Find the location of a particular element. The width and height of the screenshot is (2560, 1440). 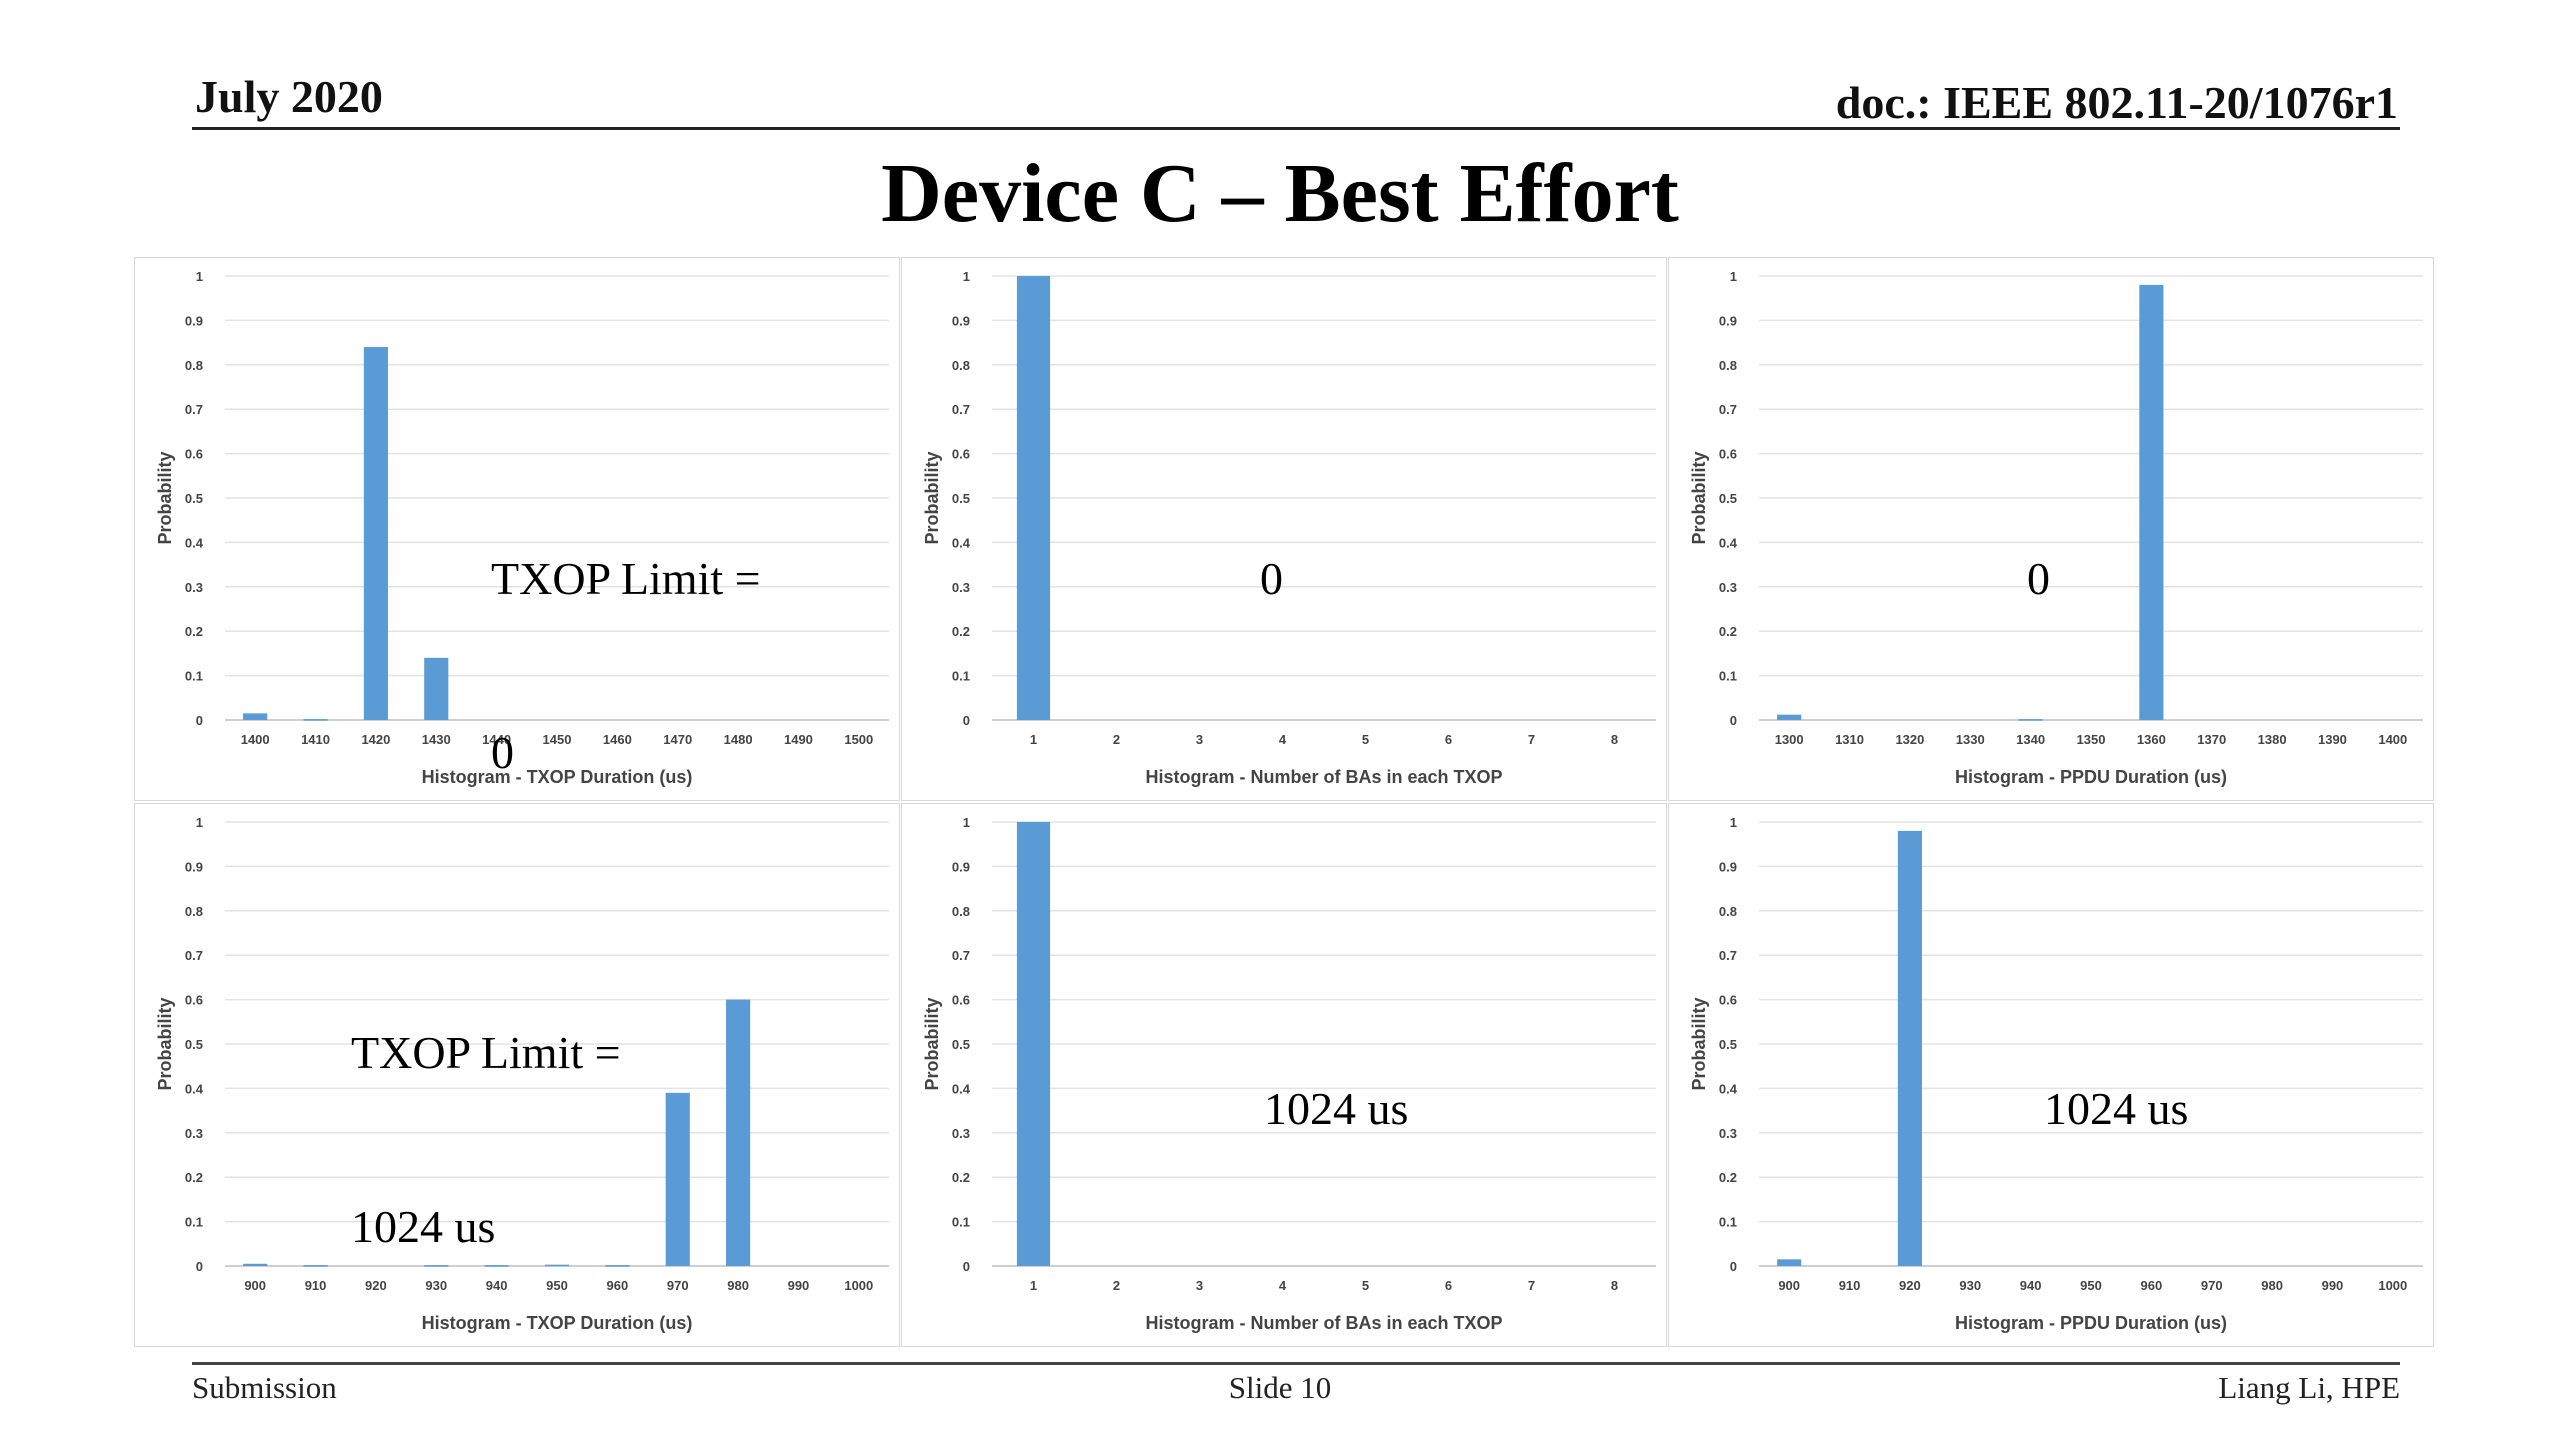

x-tick-label: 1360 is located at coordinates (2151, 739).